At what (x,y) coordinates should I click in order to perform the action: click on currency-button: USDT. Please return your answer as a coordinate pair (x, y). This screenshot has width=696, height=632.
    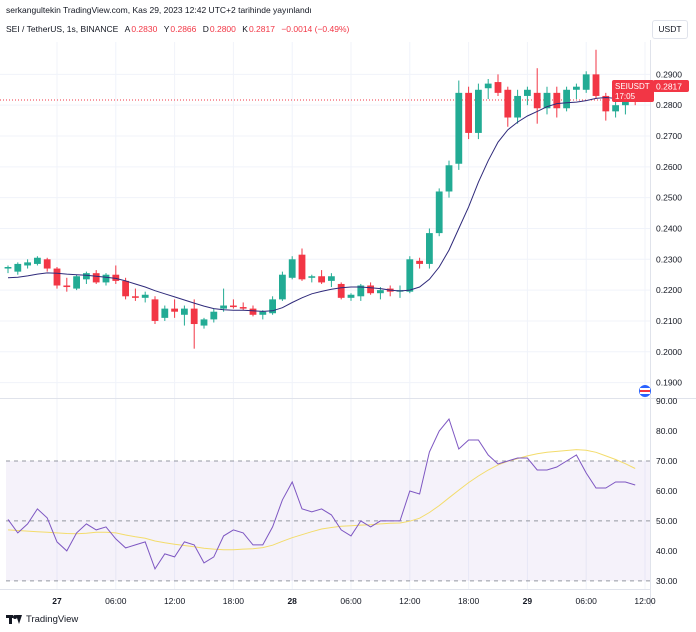
    Looking at the image, I should click on (670, 29).